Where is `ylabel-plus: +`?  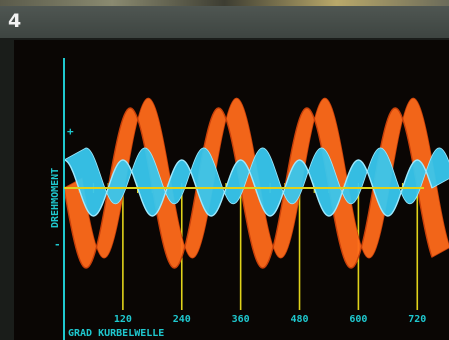 ylabel-plus: + is located at coordinates (70, 131).